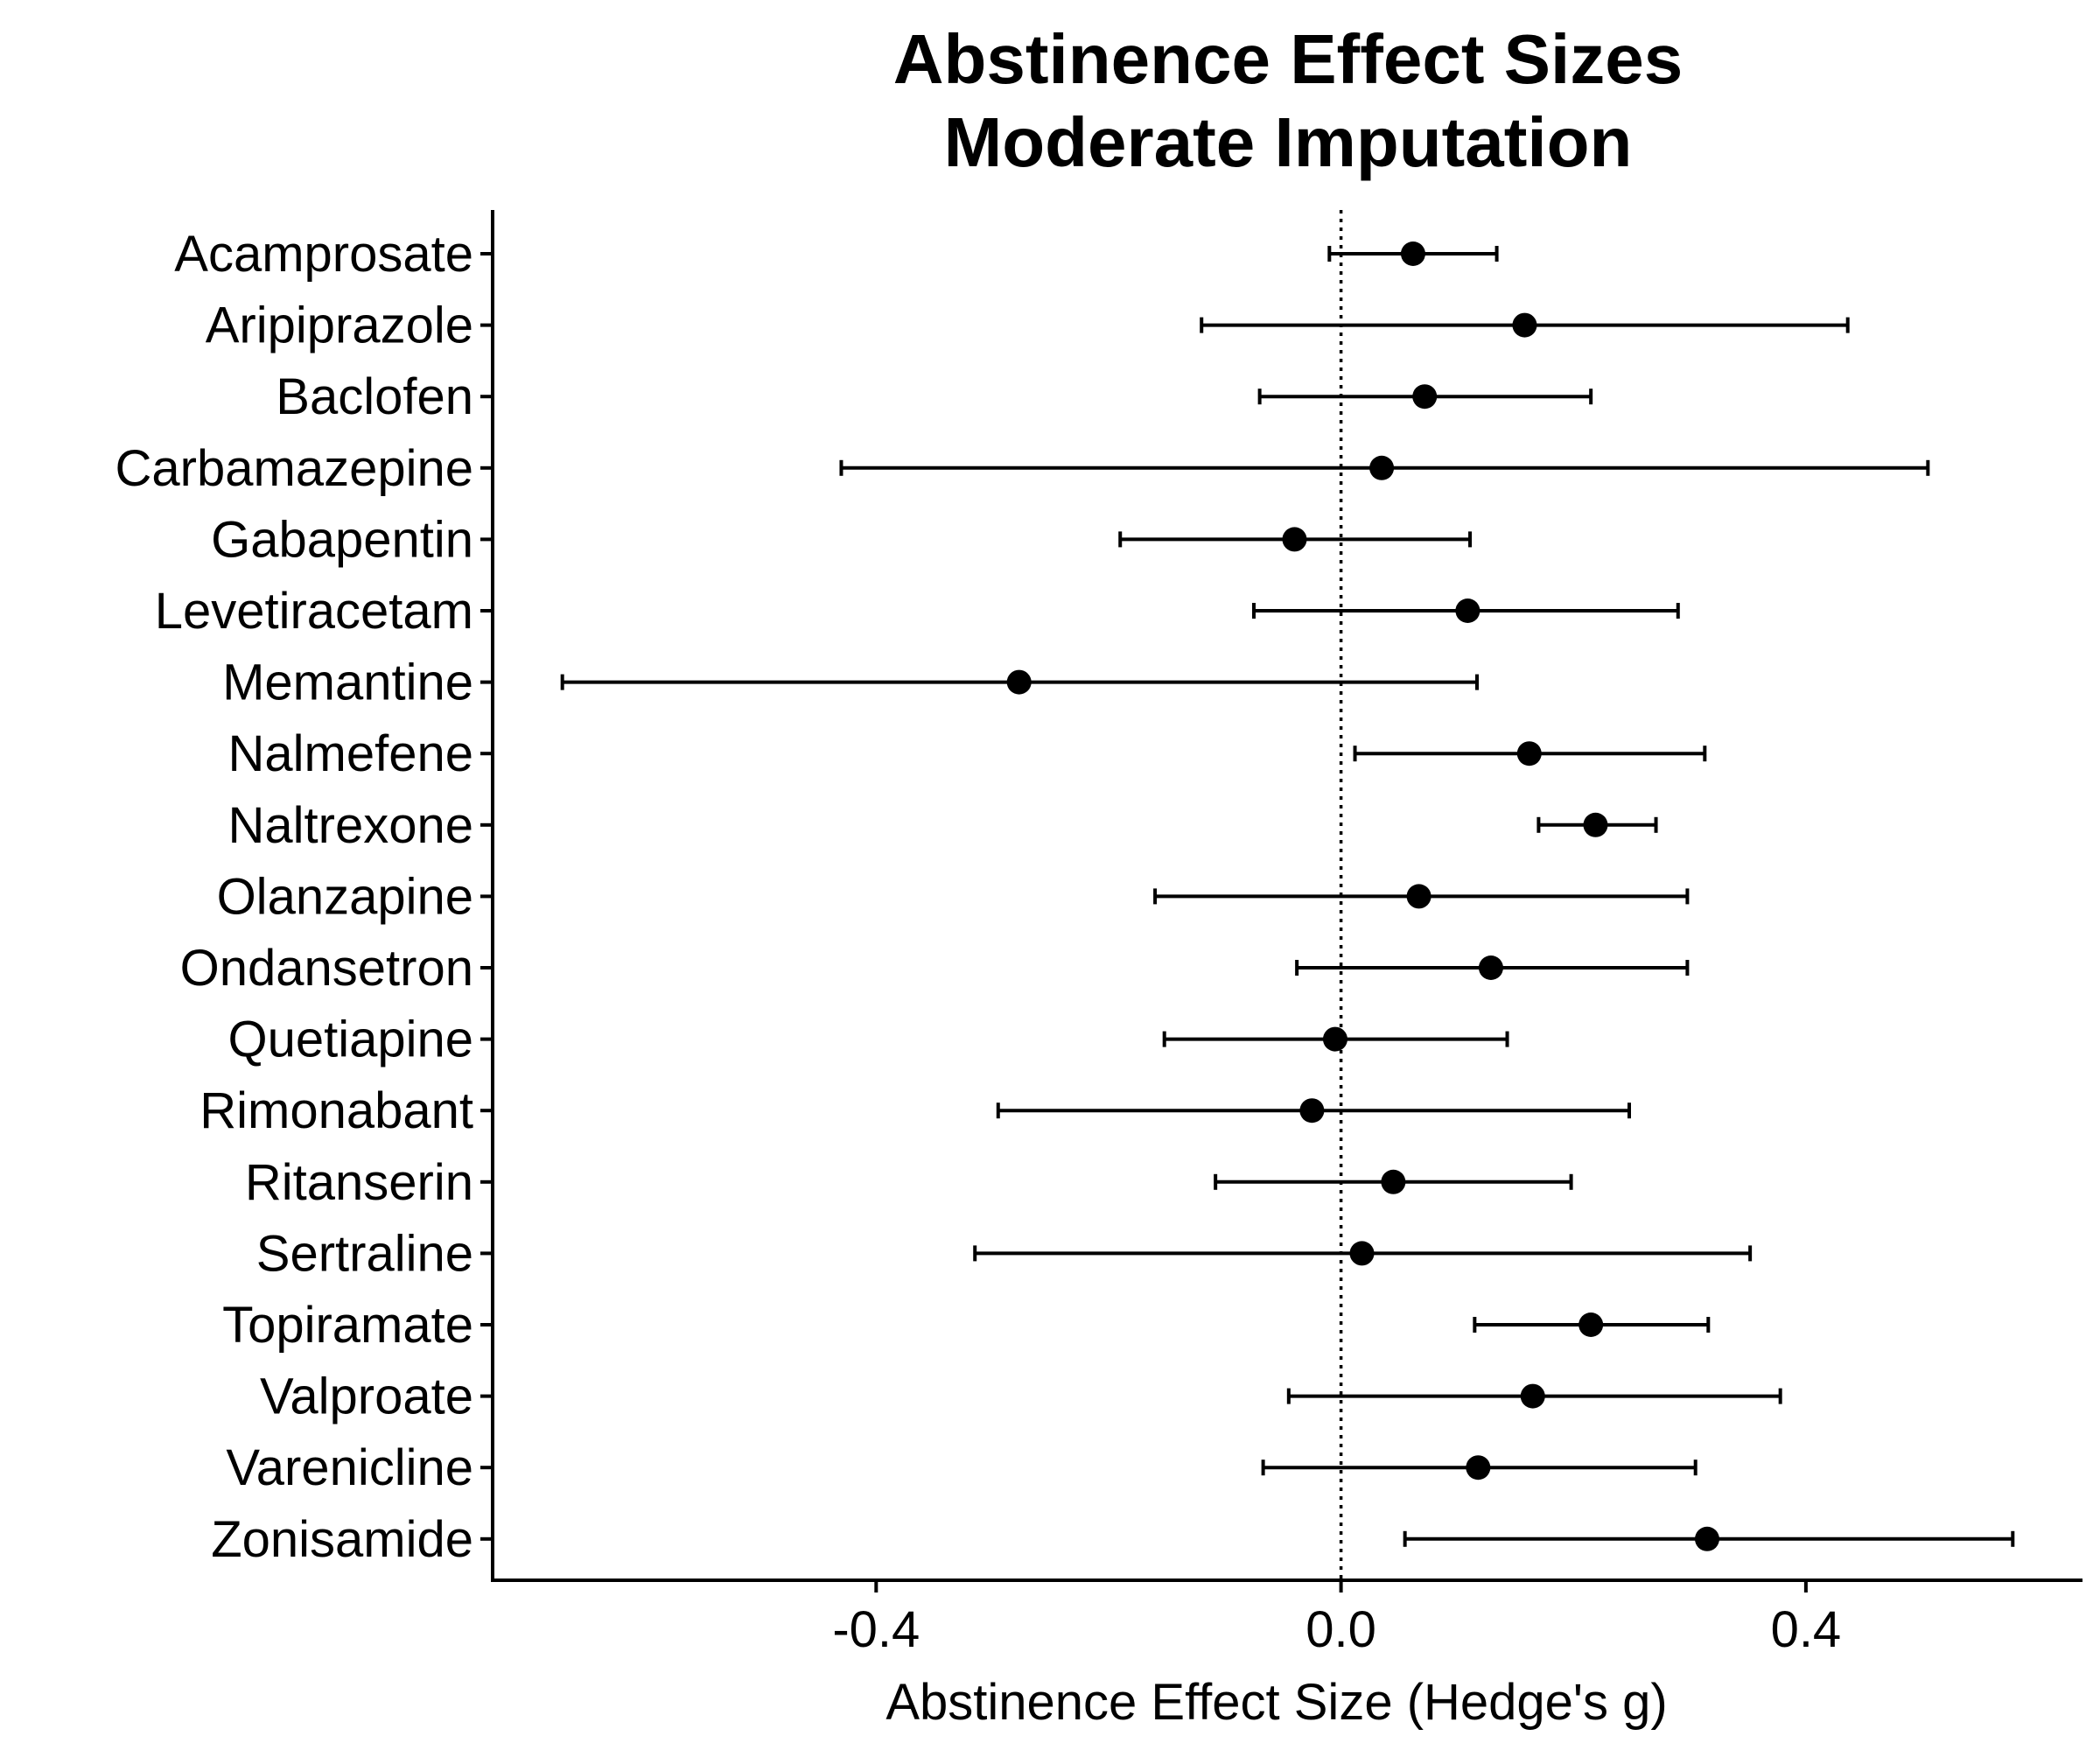  Describe the element at coordinates (876, 1629) in the screenshot. I see `x-tick-label: -0.4` at that location.